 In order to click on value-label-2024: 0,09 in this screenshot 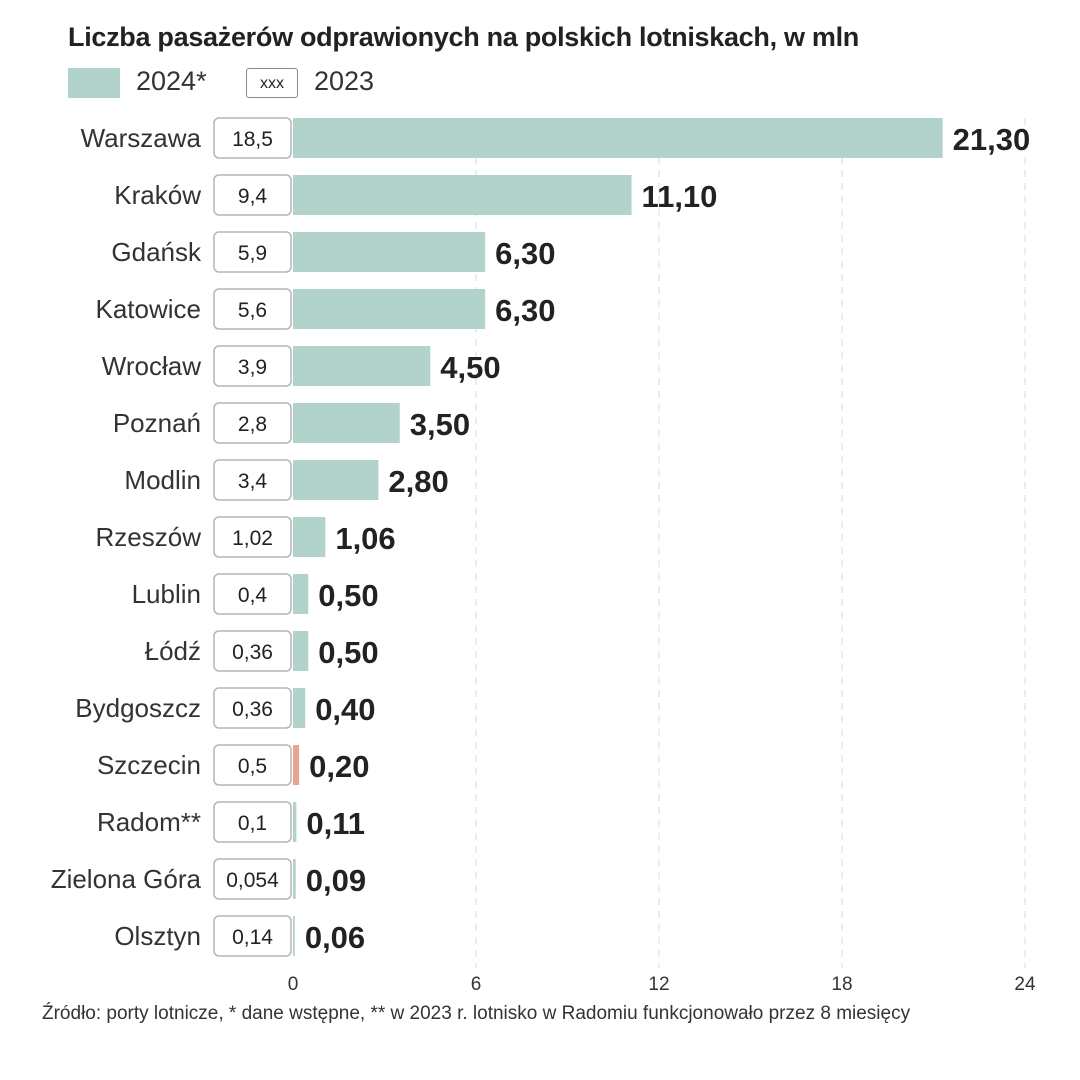, I will do `click(336, 880)`.